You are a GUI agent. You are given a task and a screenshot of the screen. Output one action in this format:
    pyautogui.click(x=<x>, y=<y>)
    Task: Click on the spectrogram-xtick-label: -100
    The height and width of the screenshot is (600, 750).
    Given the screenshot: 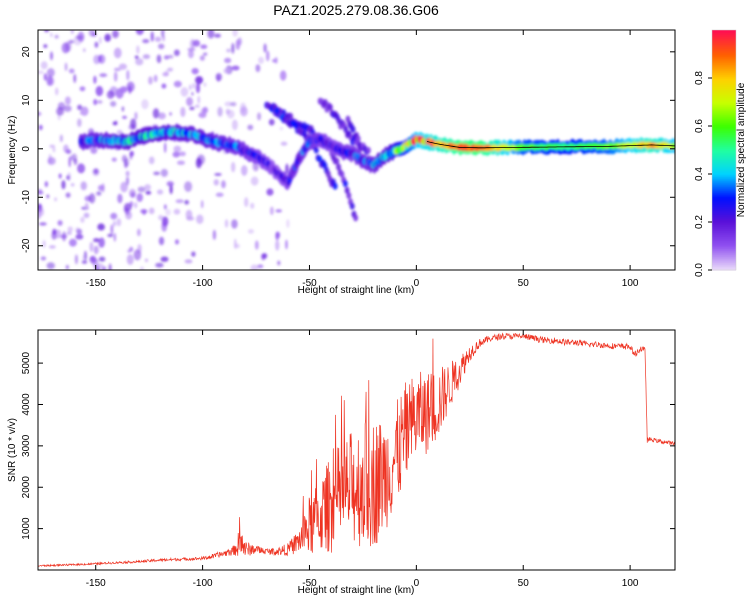 What is the action you would take?
    pyautogui.click(x=203, y=283)
    